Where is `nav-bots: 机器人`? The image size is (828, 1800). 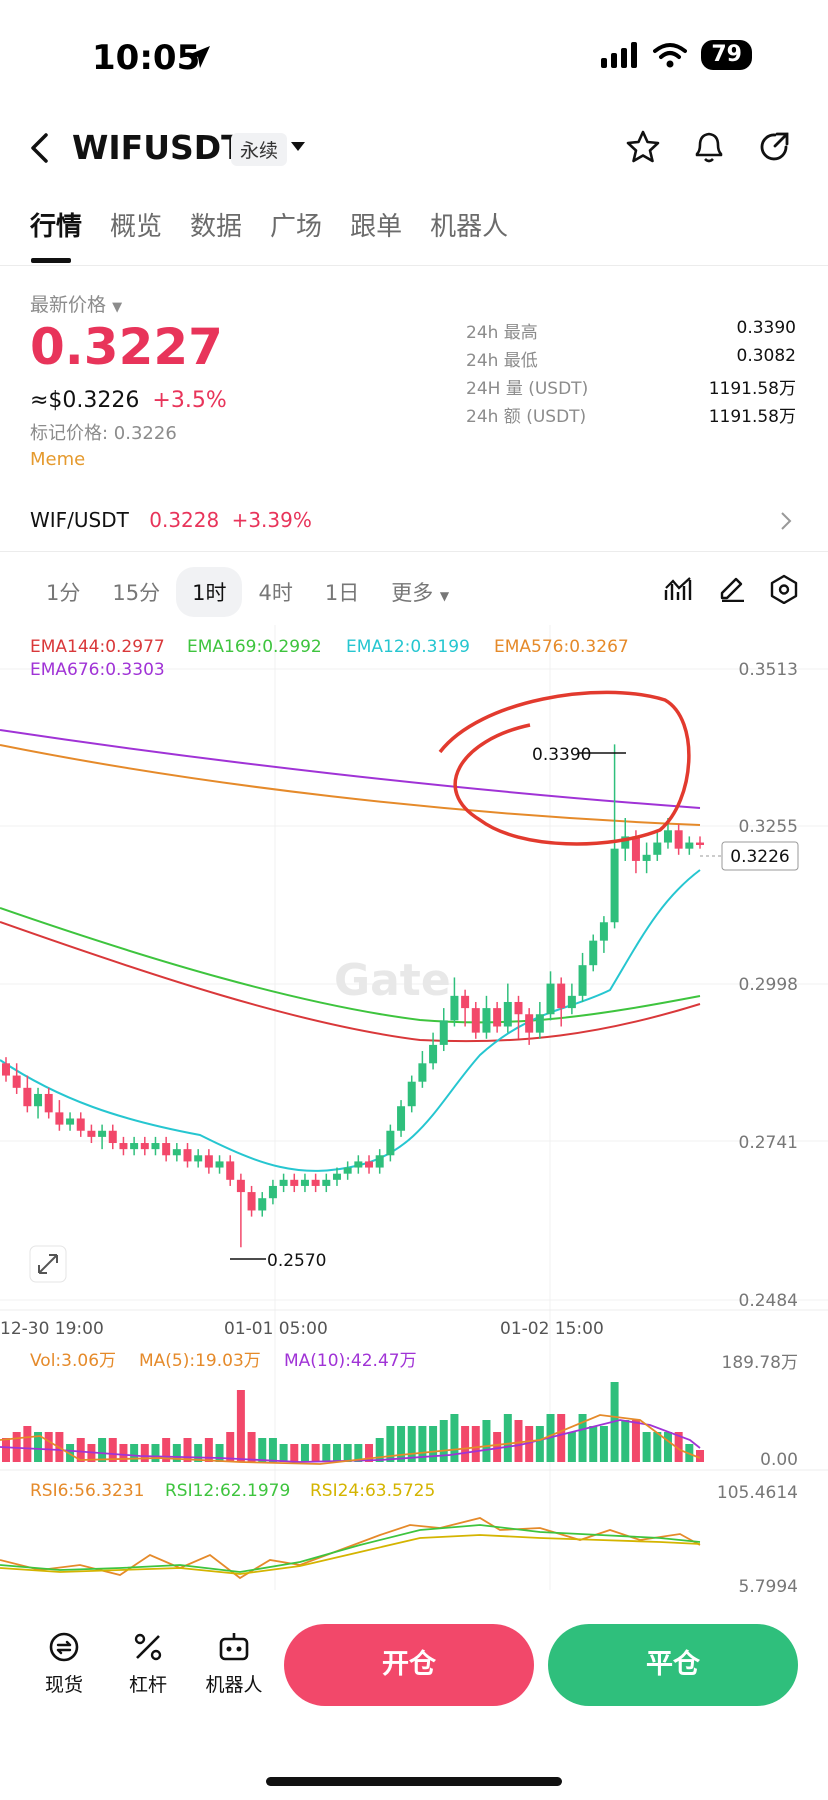 nav-bots: 机器人 is located at coordinates (234, 1663).